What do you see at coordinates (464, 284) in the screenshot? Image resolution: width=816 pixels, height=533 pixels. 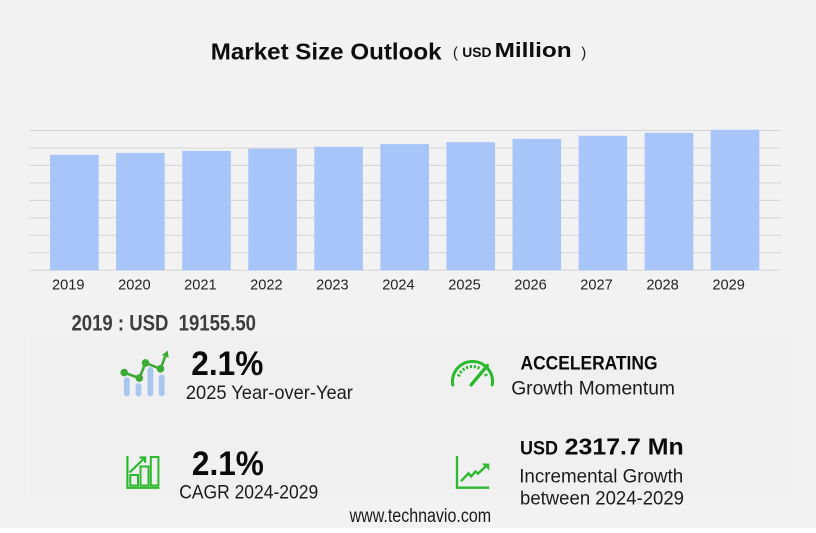 I see `svg-text: 2025` at bounding box center [464, 284].